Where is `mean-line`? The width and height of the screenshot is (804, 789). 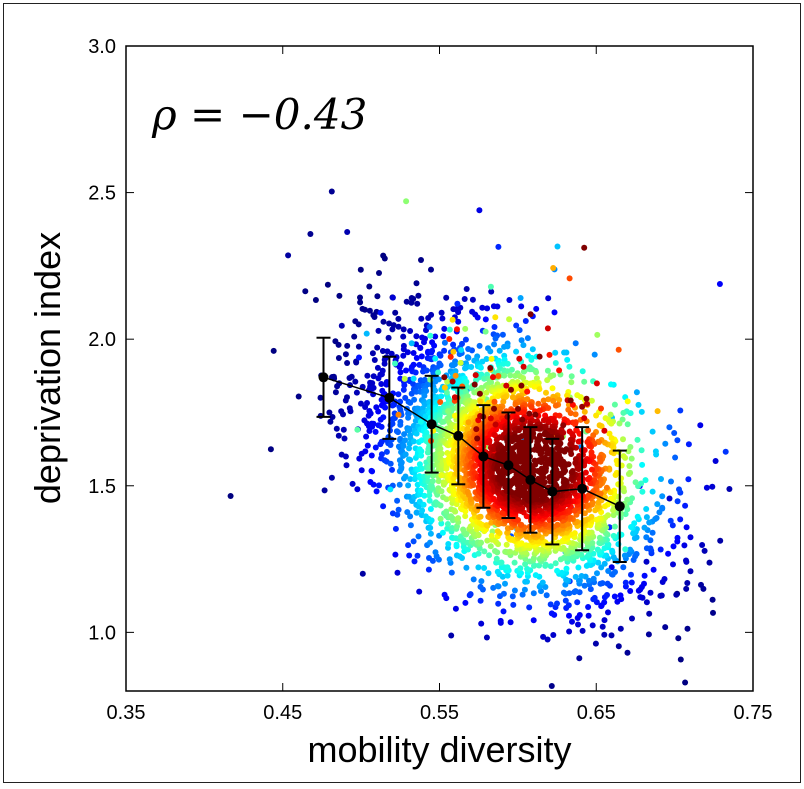 mean-line is located at coordinates (472, 441).